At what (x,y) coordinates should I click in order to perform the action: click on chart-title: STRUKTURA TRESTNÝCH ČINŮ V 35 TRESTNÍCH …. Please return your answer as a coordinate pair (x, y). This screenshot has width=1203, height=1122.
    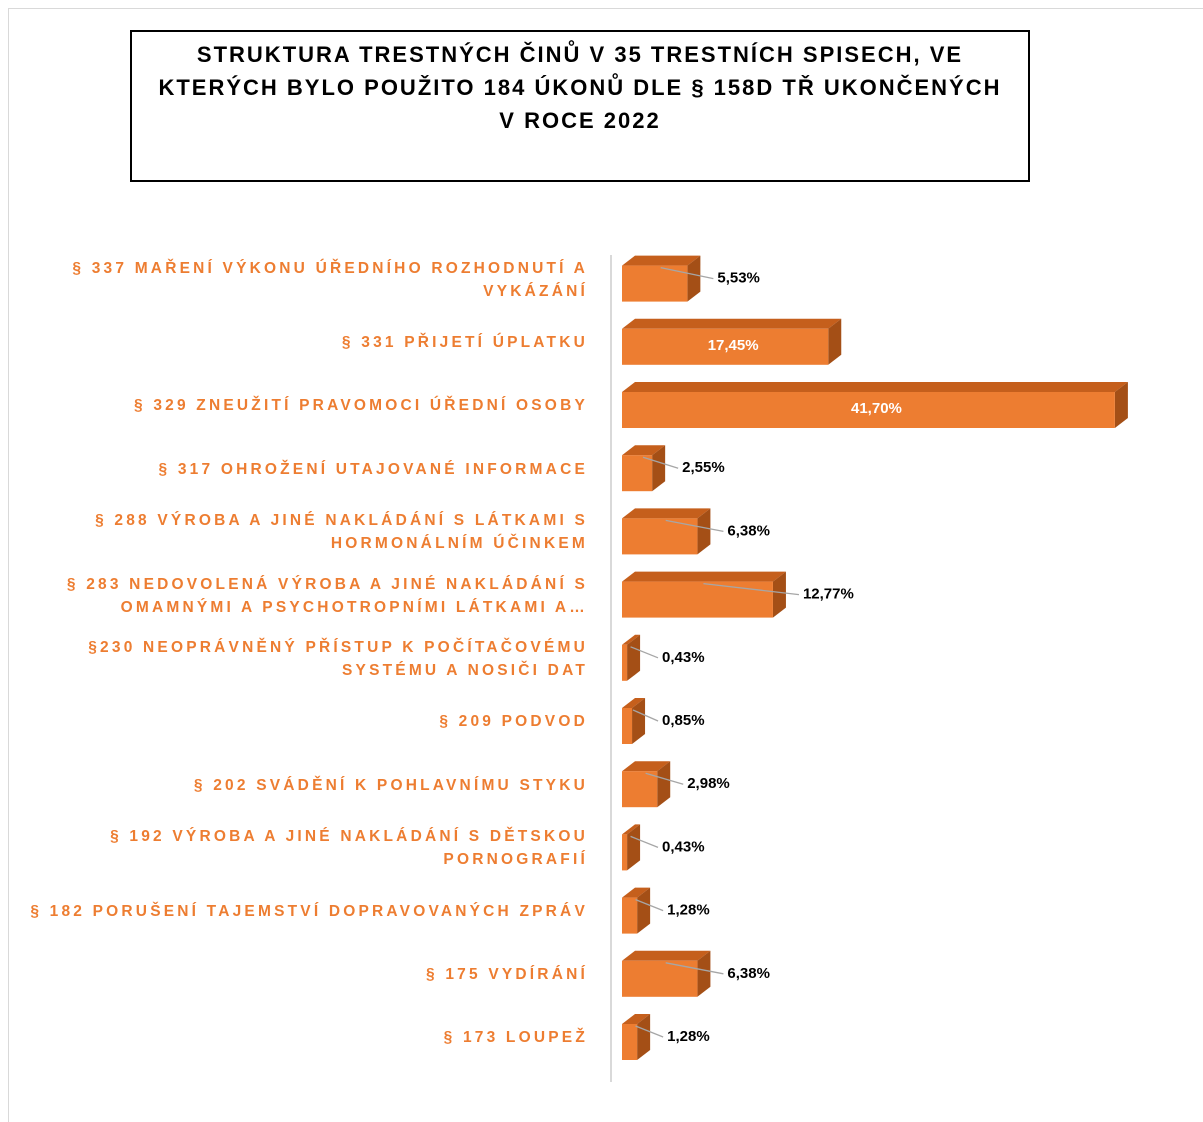
    Looking at the image, I should click on (580, 106).